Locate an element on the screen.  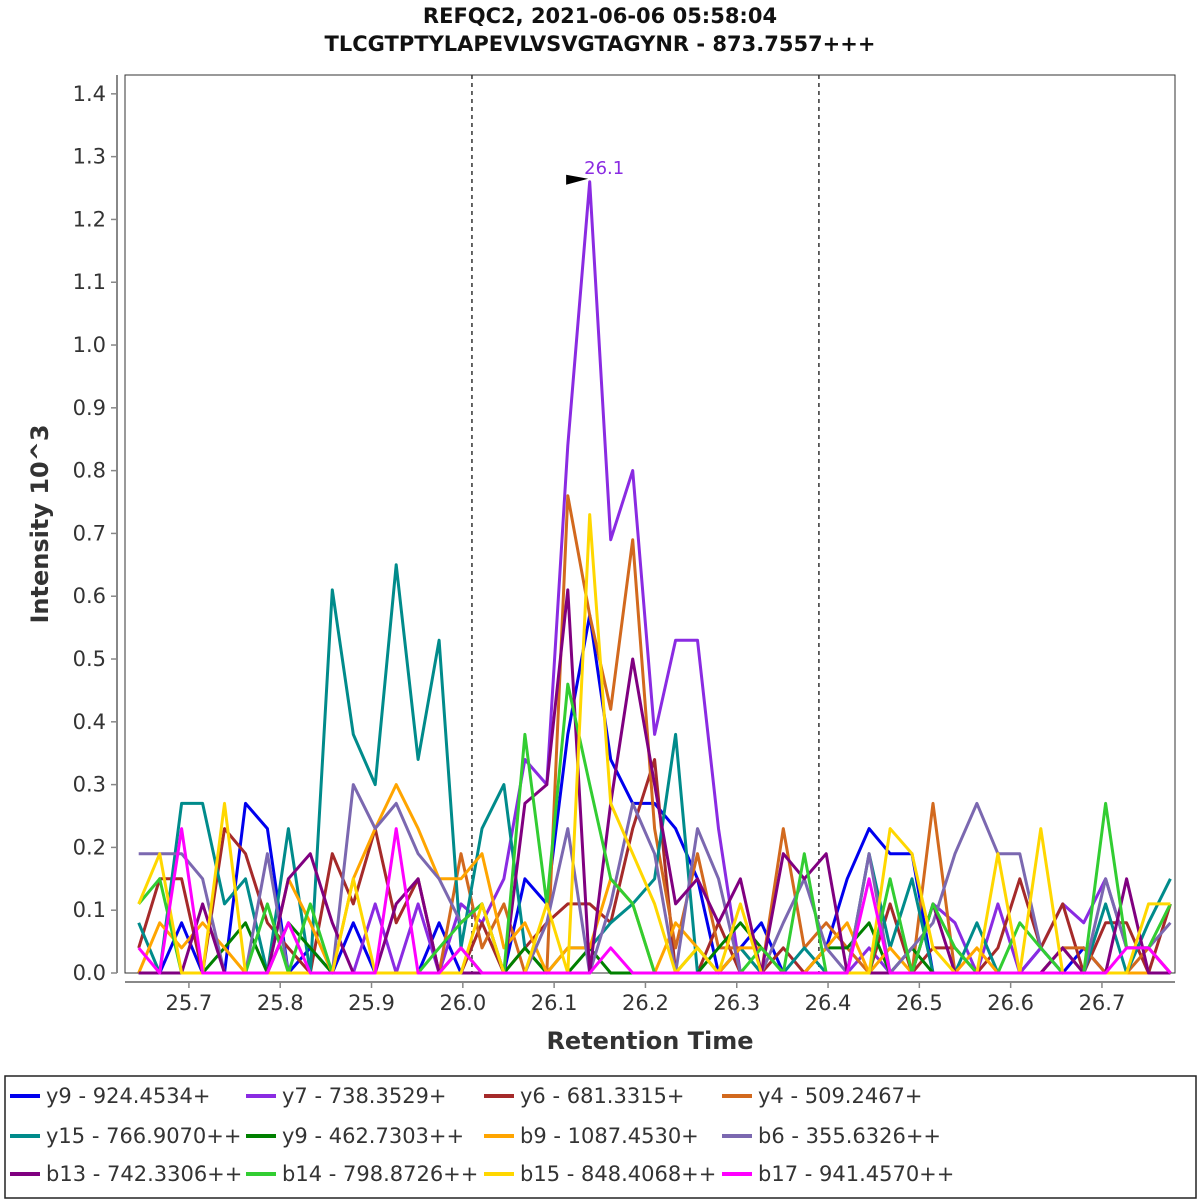
chart-title: REFQC2, 2021-06-06 05:58:04 is located at coordinates (600, 16).